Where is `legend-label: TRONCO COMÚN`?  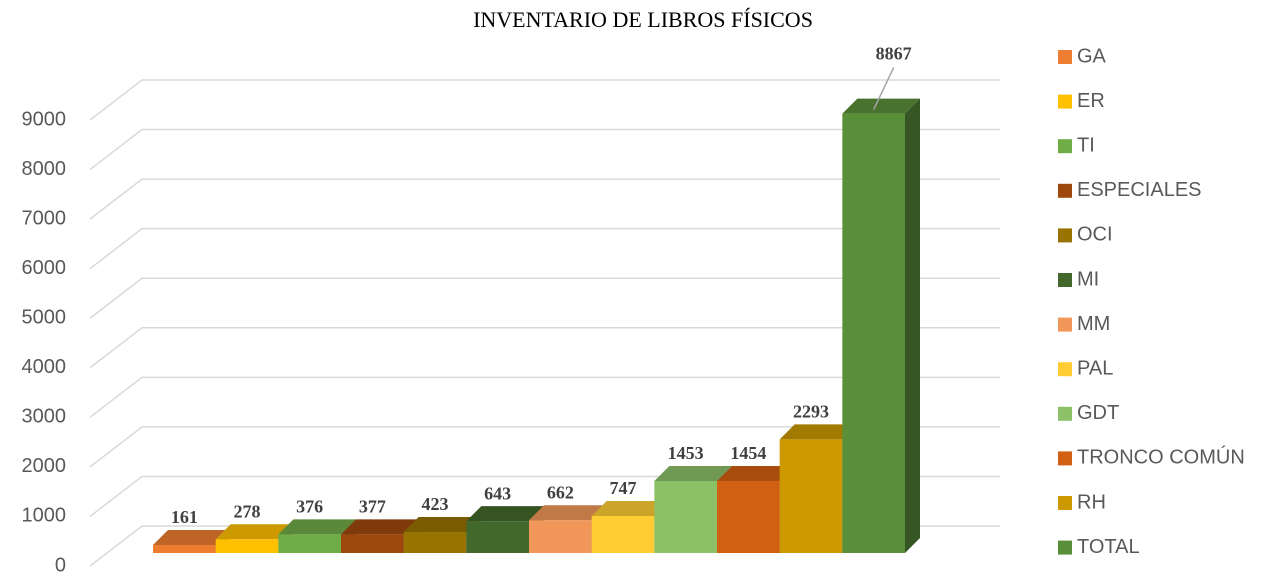 legend-label: TRONCO COMÚN is located at coordinates (1161, 457).